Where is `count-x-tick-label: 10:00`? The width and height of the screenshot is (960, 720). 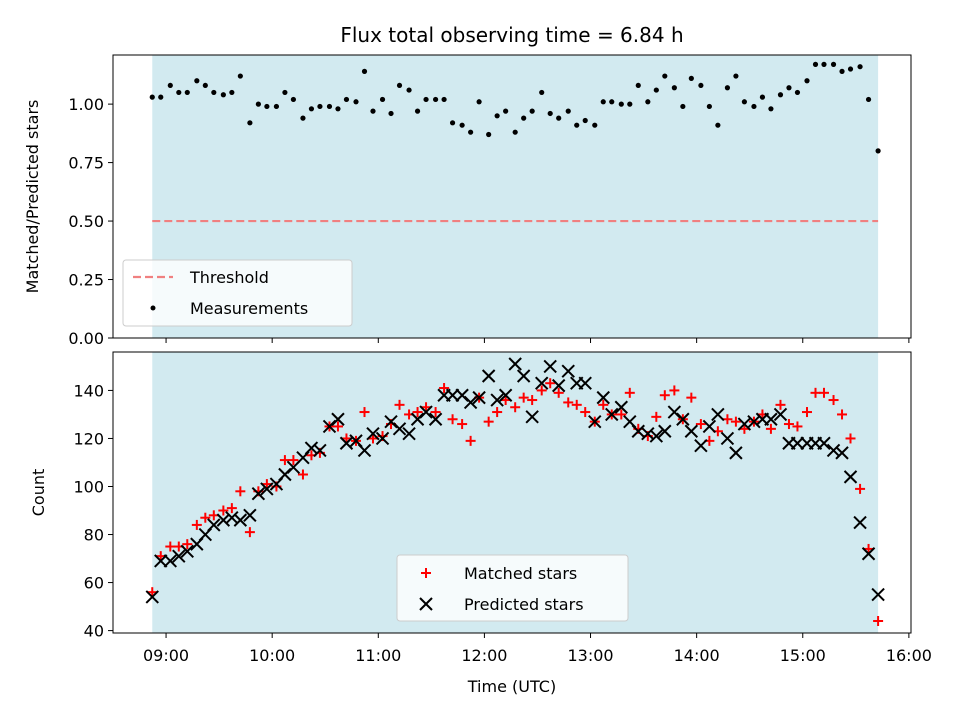 count-x-tick-label: 10:00 is located at coordinates (272, 655).